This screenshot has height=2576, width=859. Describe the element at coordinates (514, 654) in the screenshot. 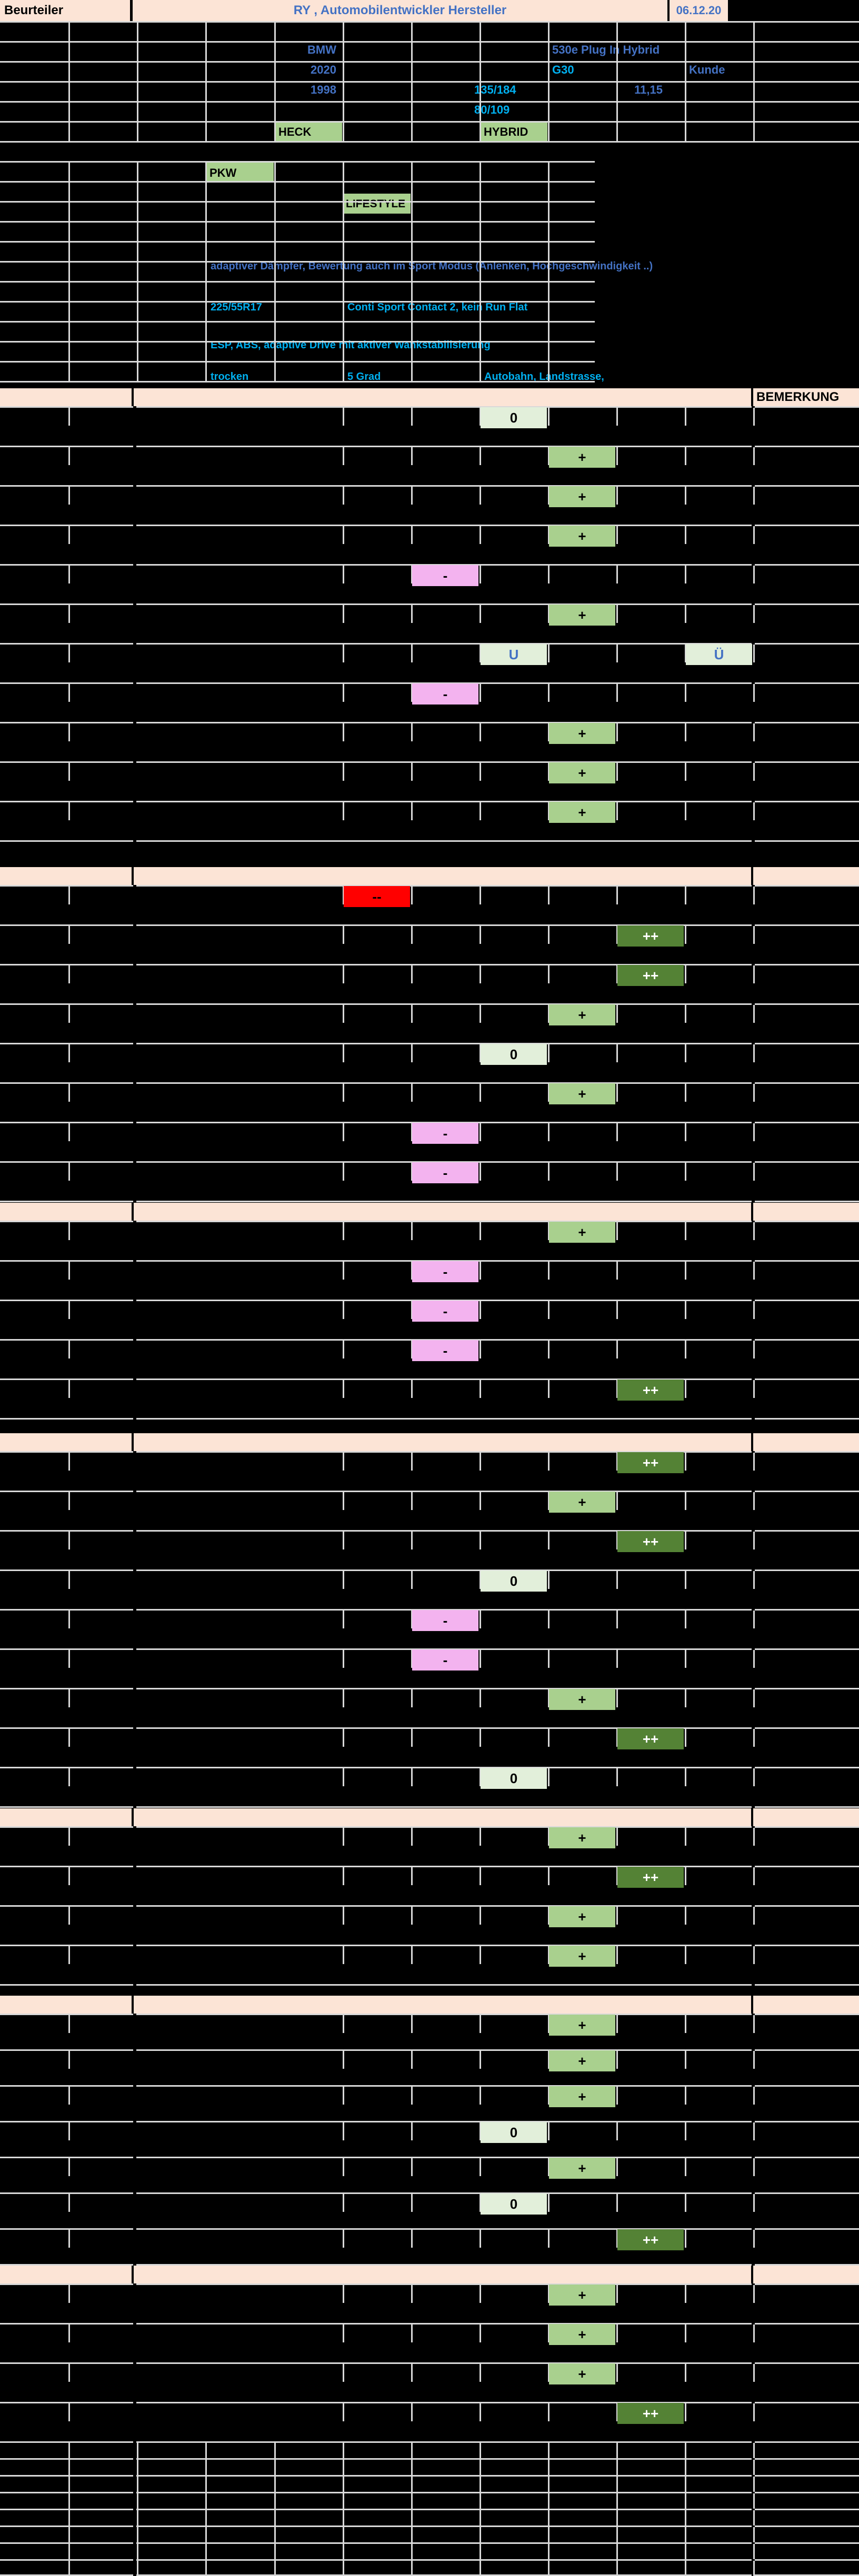

I see `rating-cell: U` at that location.